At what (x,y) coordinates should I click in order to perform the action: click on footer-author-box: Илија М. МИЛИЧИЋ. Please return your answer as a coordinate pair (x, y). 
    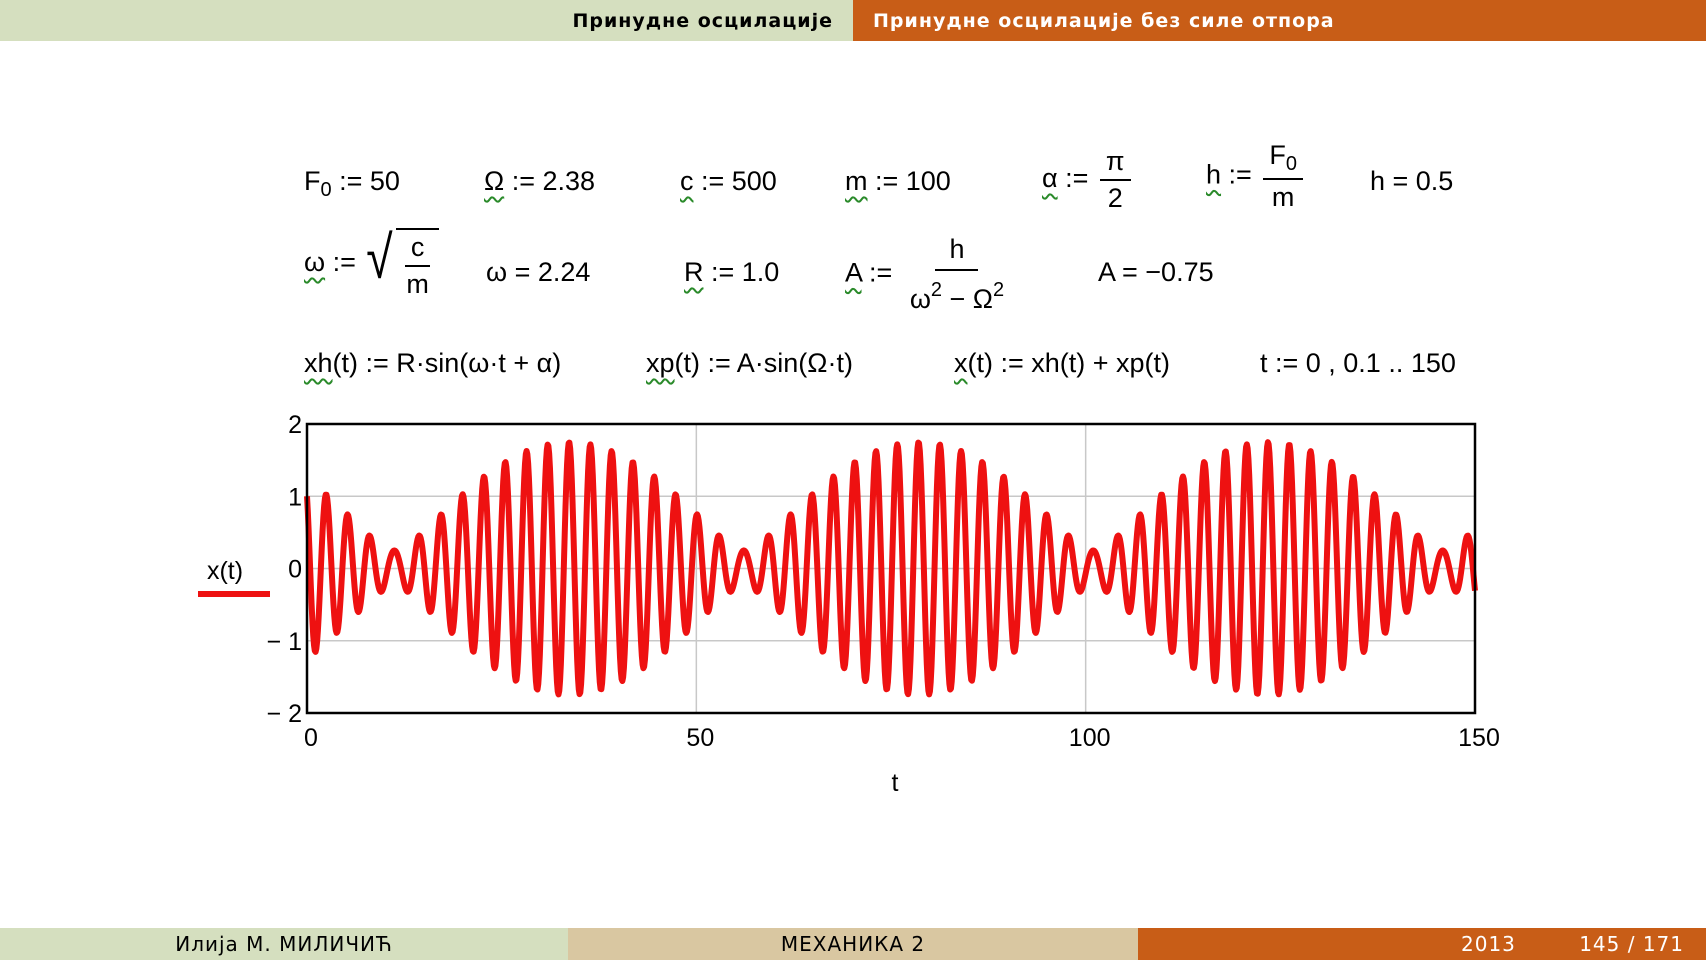
    Looking at the image, I should click on (284, 944).